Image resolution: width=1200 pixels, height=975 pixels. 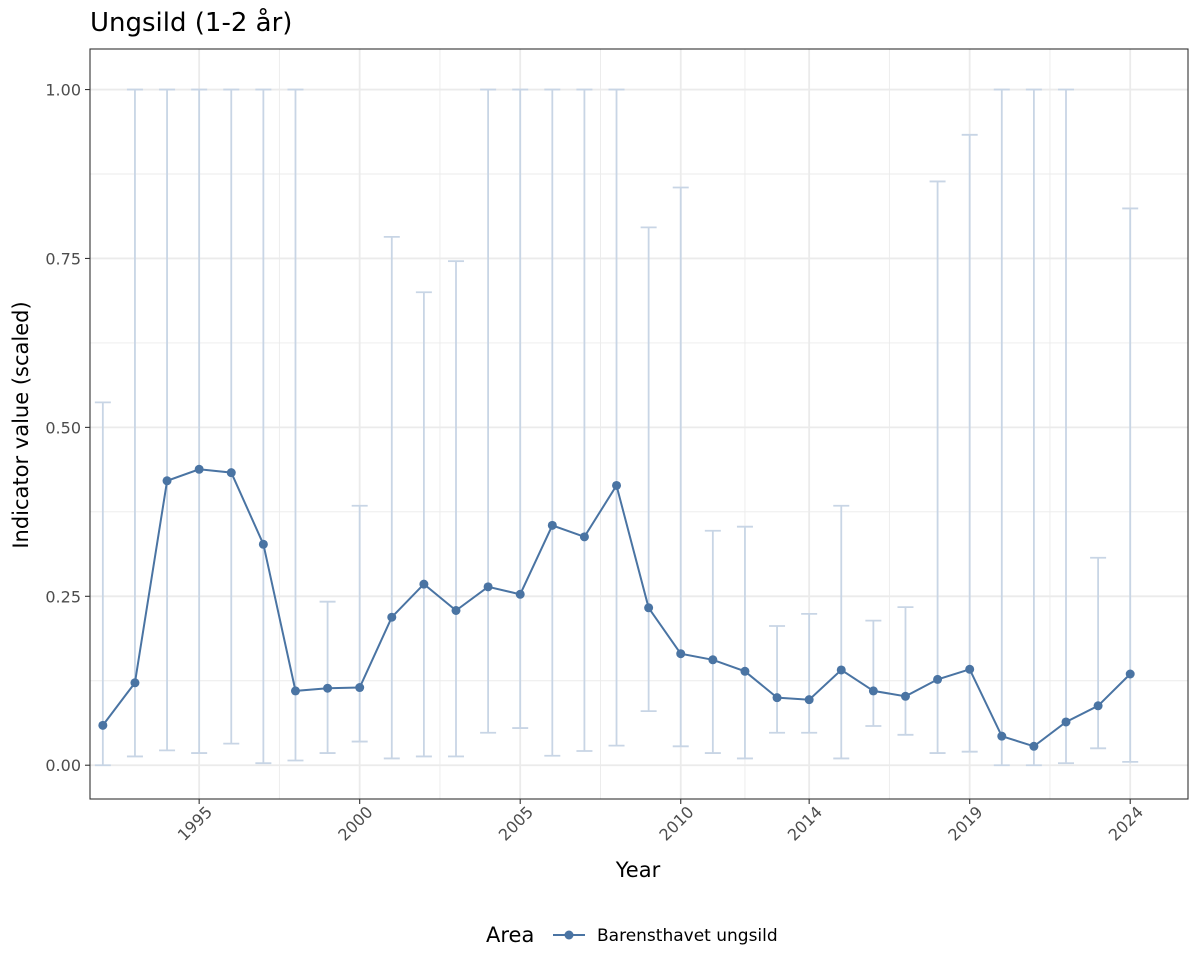 What do you see at coordinates (63, 765) in the screenshot?
I see `y-tick-label: 0.00` at bounding box center [63, 765].